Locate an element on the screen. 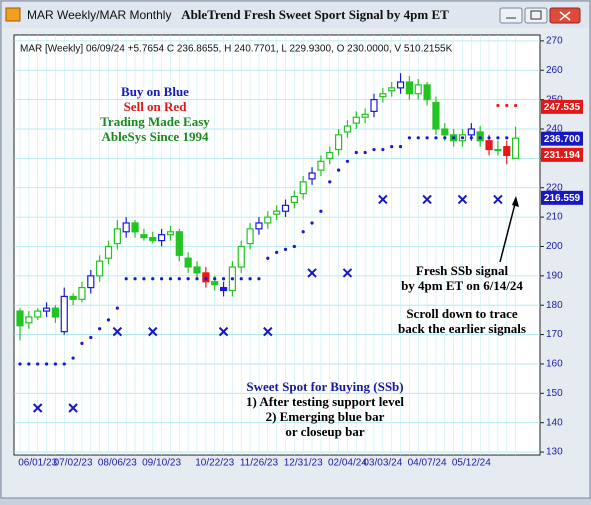 The image size is (591, 505). x-tick-label: 05/12/24 is located at coordinates (471, 463).